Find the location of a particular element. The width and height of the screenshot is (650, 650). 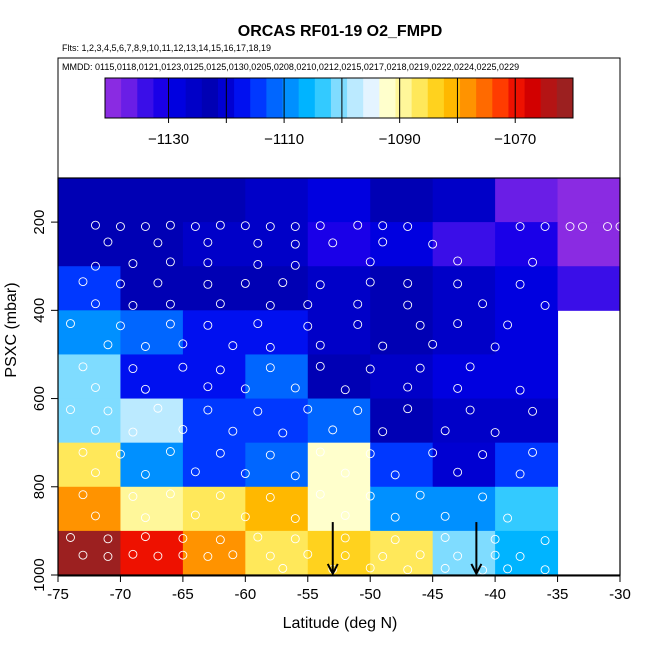

y-tick-label: 1000 is located at coordinates (39, 574).